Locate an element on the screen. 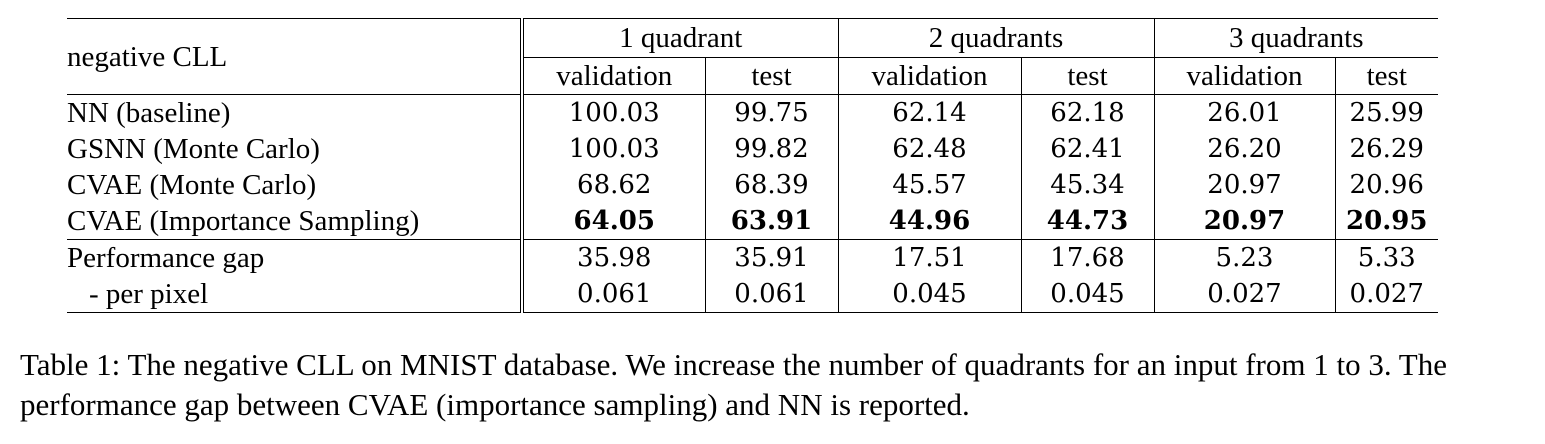  table-cell: 68.62 is located at coordinates (614, 185).